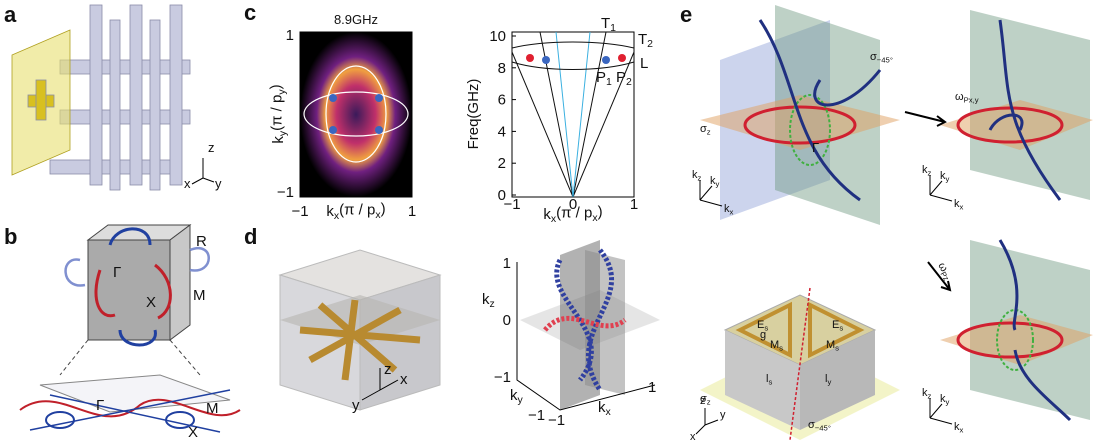  What do you see at coordinates (10, 236) in the screenshot?
I see `panel-label: b` at bounding box center [10, 236].